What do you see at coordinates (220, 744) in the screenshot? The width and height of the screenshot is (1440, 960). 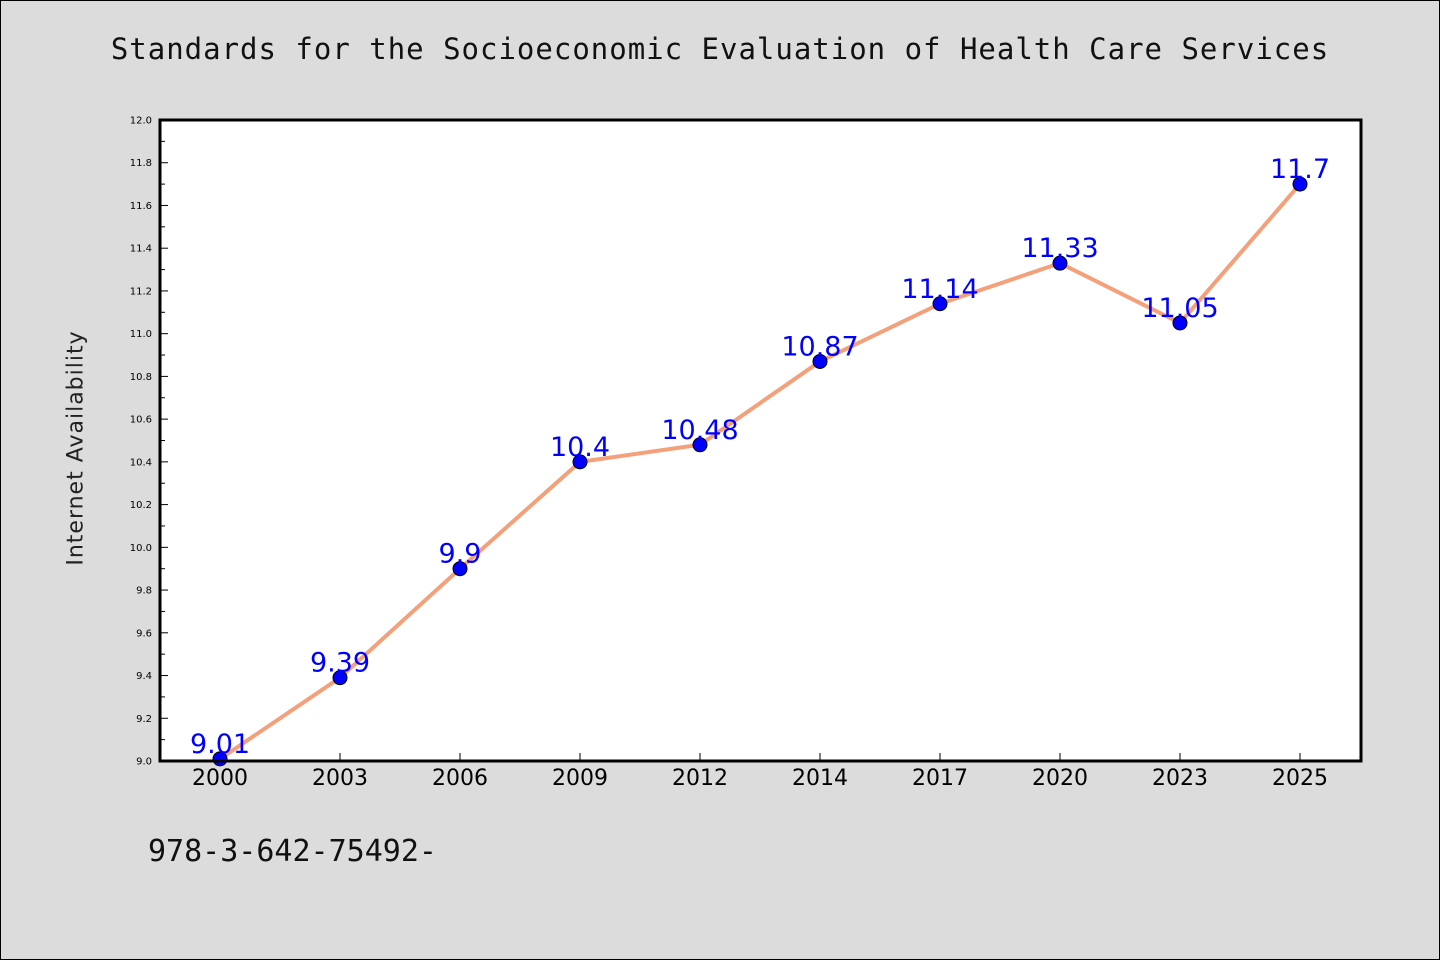 I see `data-label: 9.01` at bounding box center [220, 744].